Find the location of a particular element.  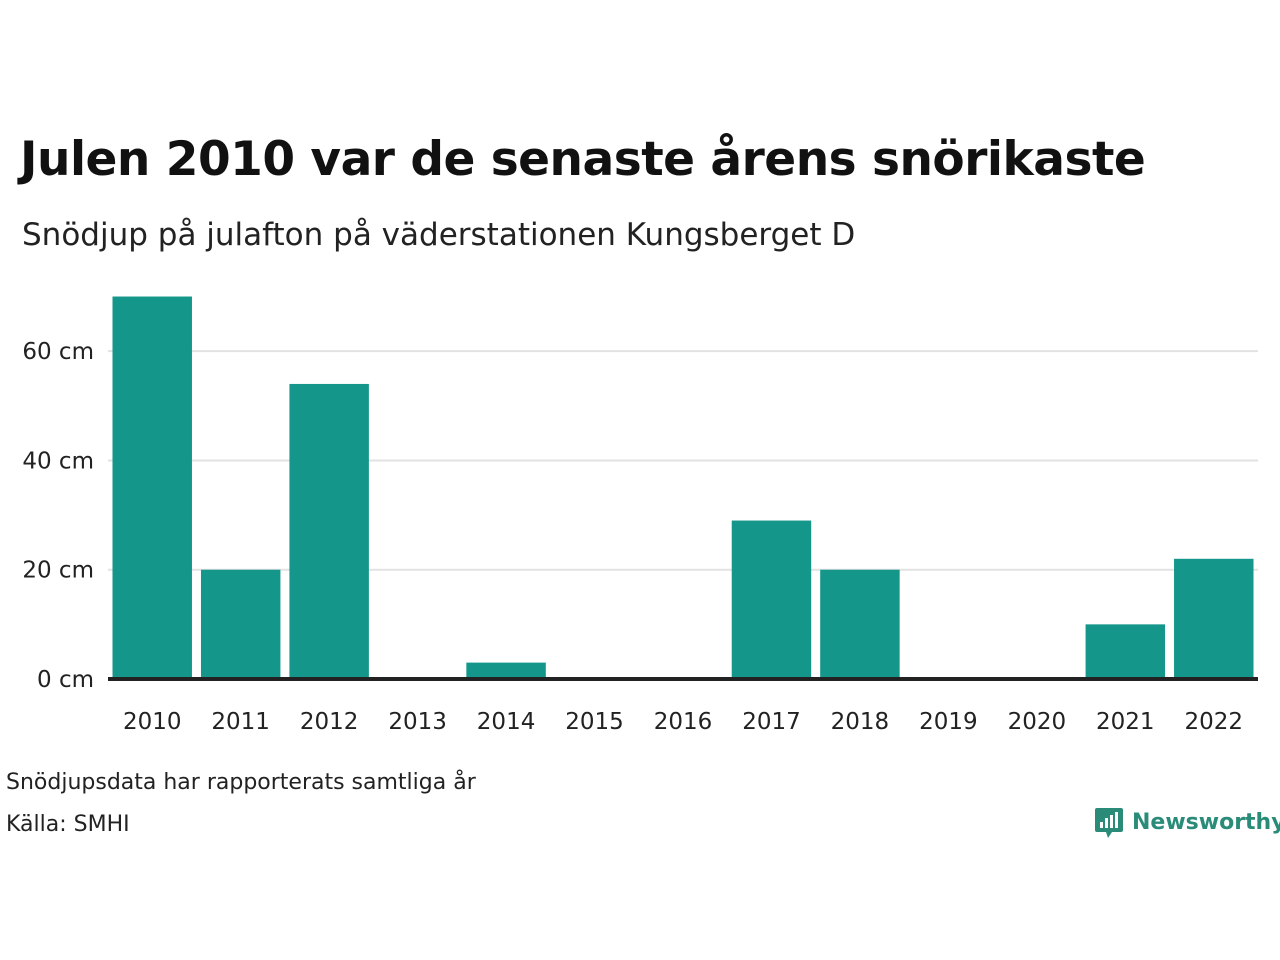

x-tick-label: 2016 is located at coordinates (683, 722).